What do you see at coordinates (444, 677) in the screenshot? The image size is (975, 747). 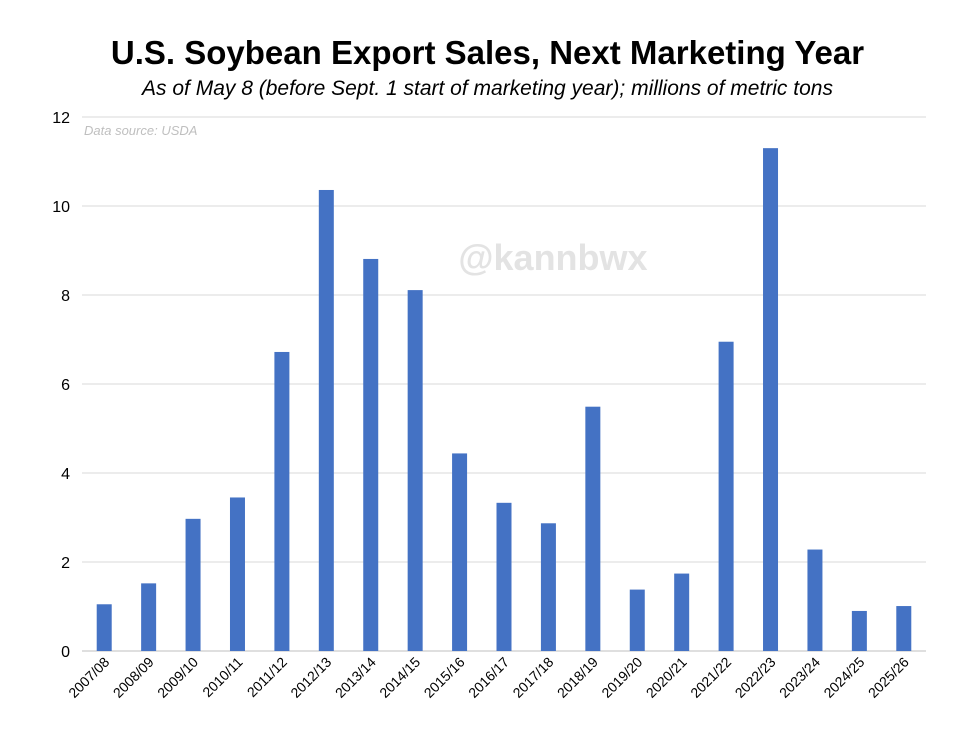 I see `x-tick-label: 2015/16` at bounding box center [444, 677].